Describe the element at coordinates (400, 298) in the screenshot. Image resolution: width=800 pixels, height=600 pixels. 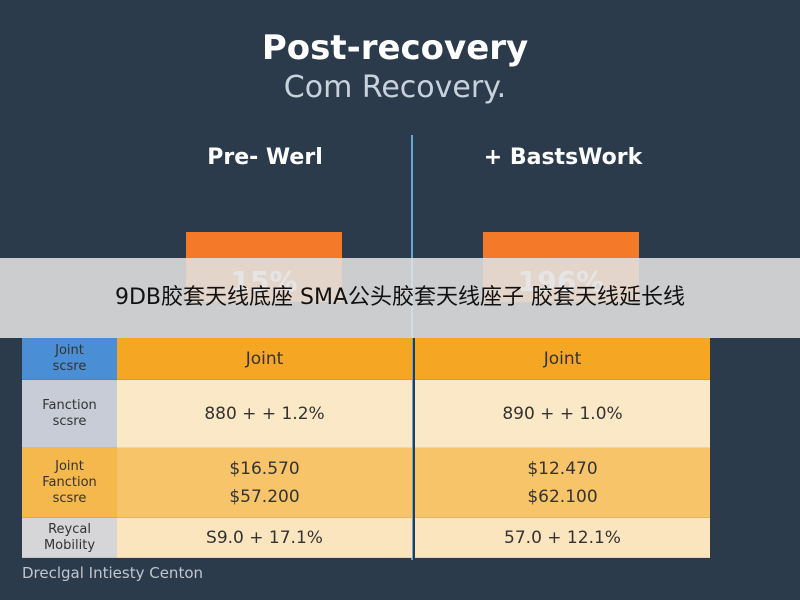
I see `banner: 9DB胶套天线底座 SMA公头胶套天线座子 胶套天线延长线` at that location.